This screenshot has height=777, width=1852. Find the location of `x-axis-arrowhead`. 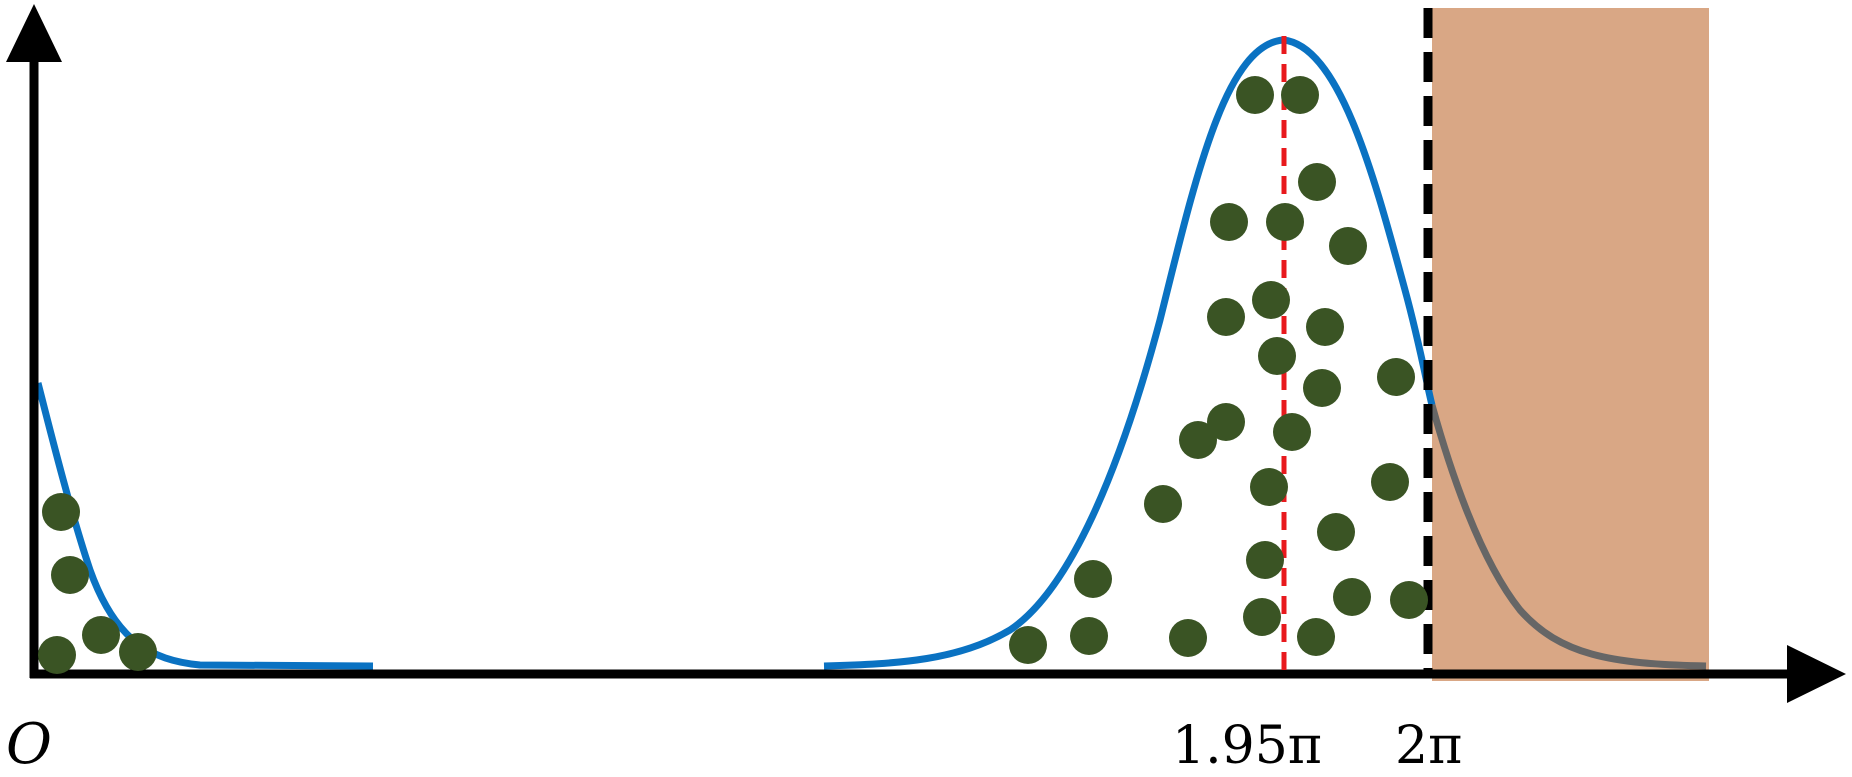

x-axis-arrowhead is located at coordinates (1816, 674).